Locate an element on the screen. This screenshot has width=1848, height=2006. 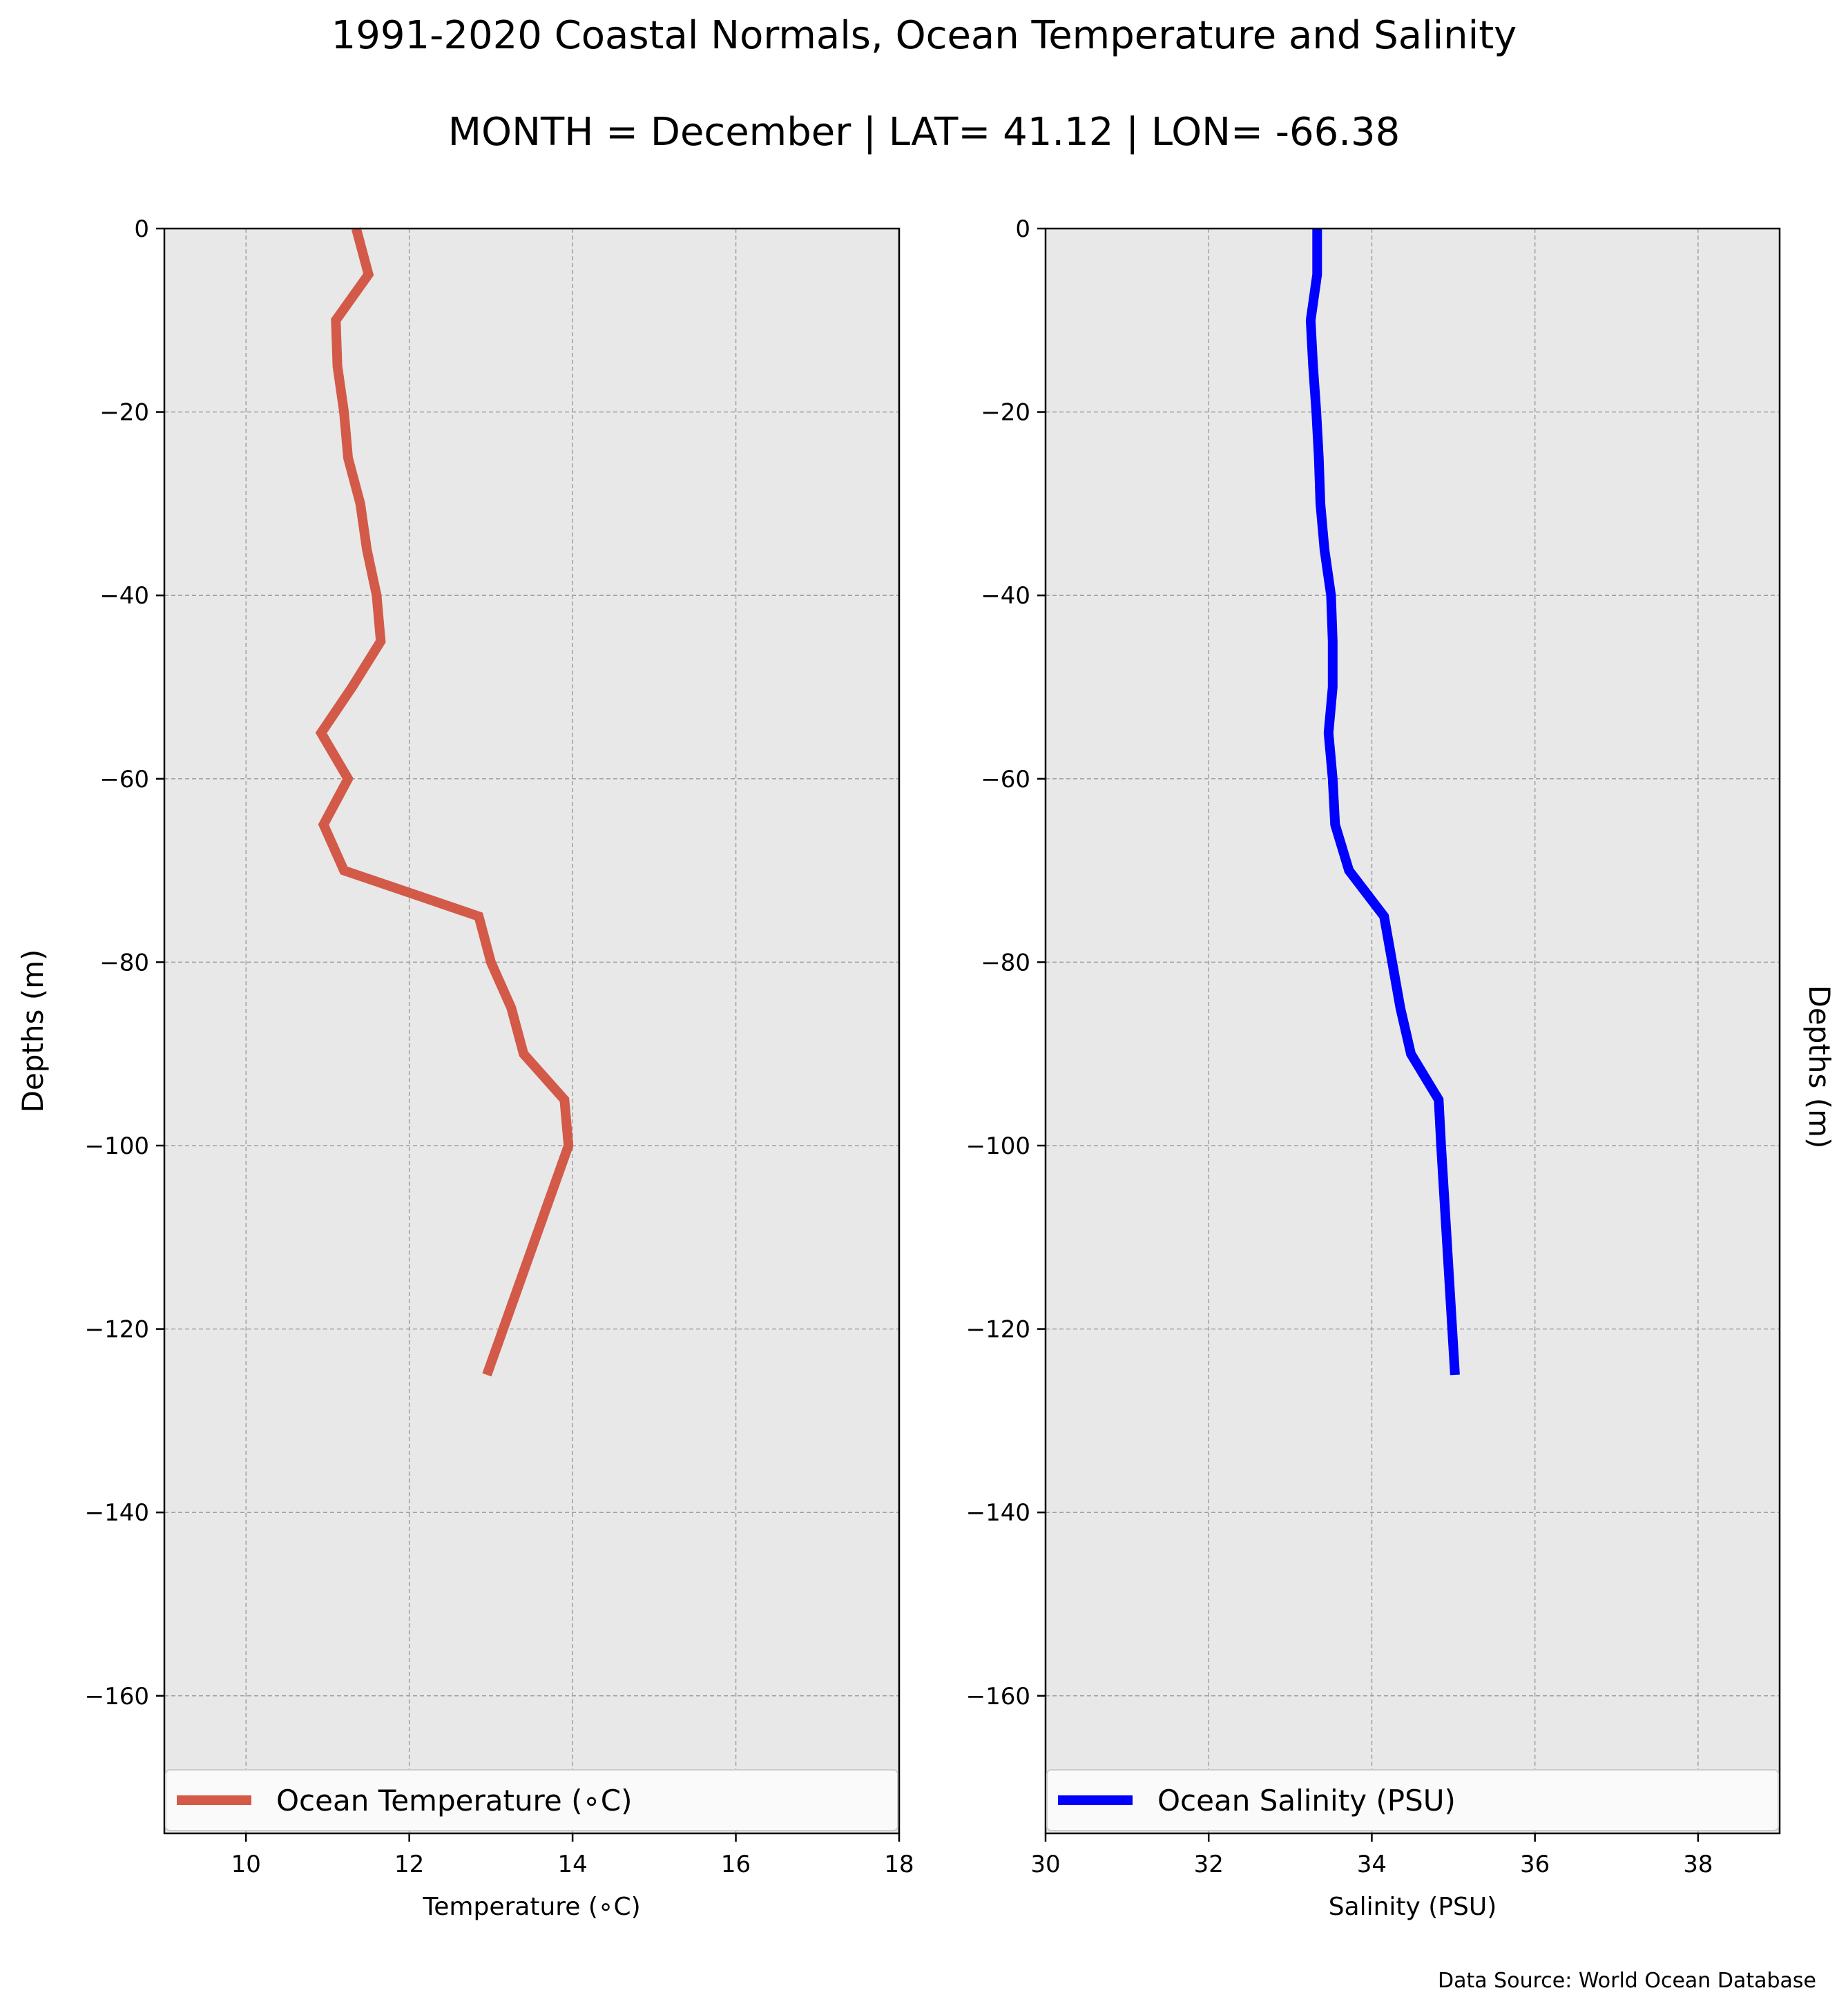
temperature-x-tick-label: 16 is located at coordinates (736, 1864).